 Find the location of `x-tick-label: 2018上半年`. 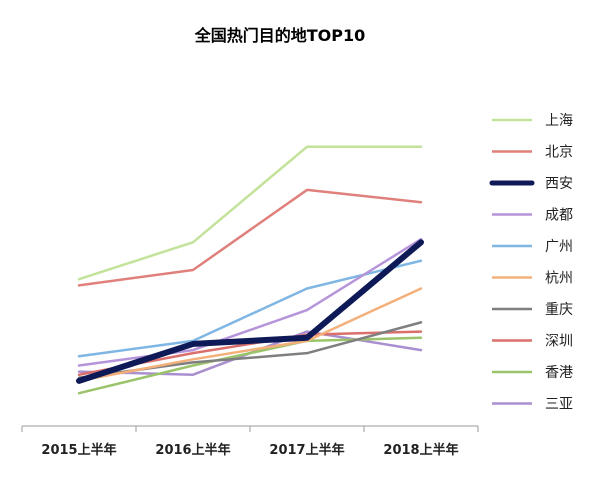

x-tick-label: 2018上半年 is located at coordinates (420, 450).